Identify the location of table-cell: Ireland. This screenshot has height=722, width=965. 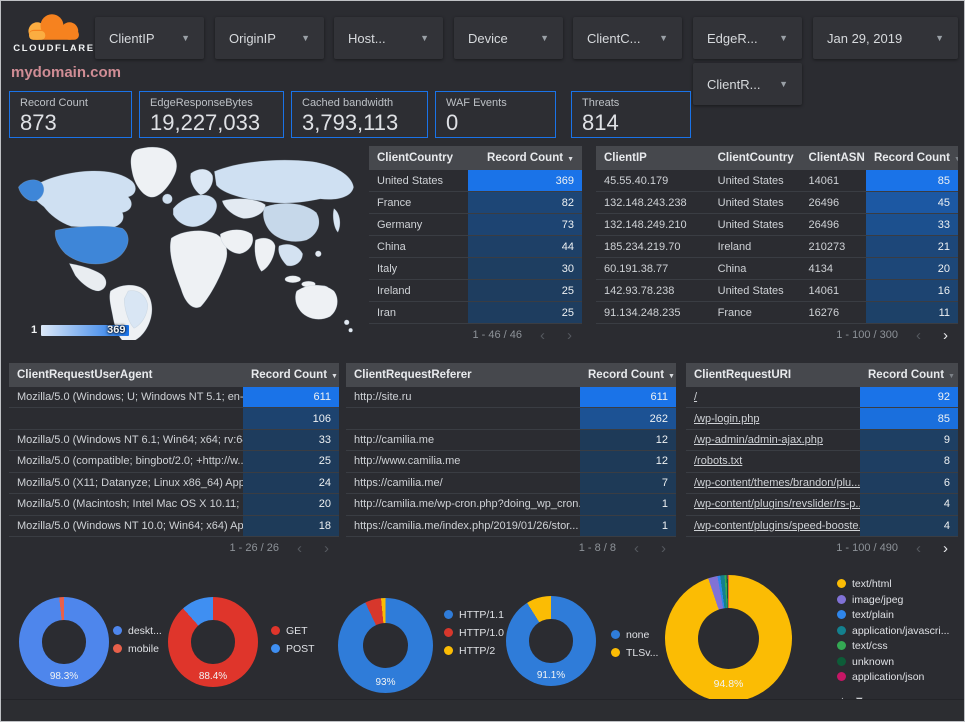
(734, 246).